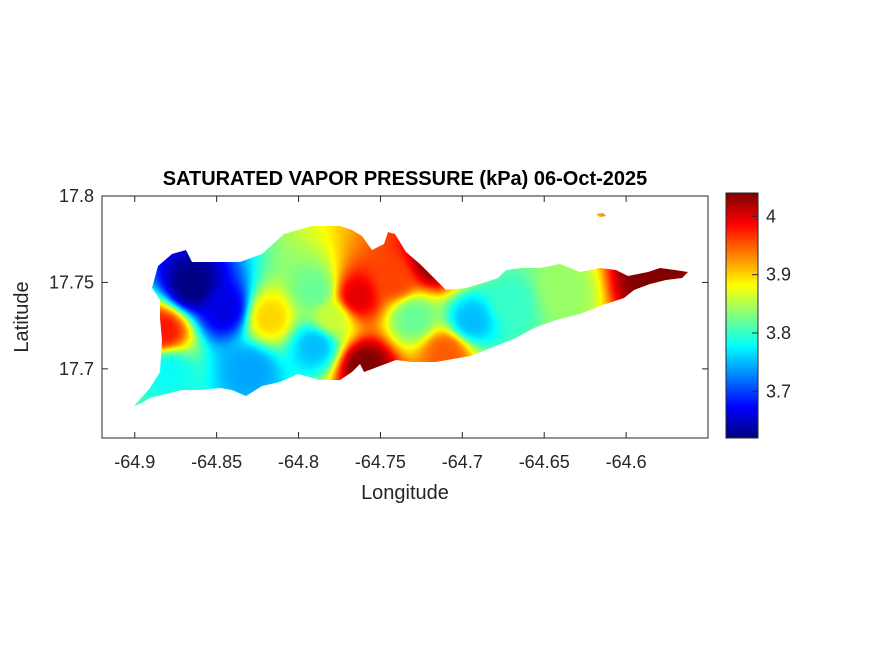 The width and height of the screenshot is (875, 656). What do you see at coordinates (22, 316) in the screenshot?
I see `y-axis-label: Latitude` at bounding box center [22, 316].